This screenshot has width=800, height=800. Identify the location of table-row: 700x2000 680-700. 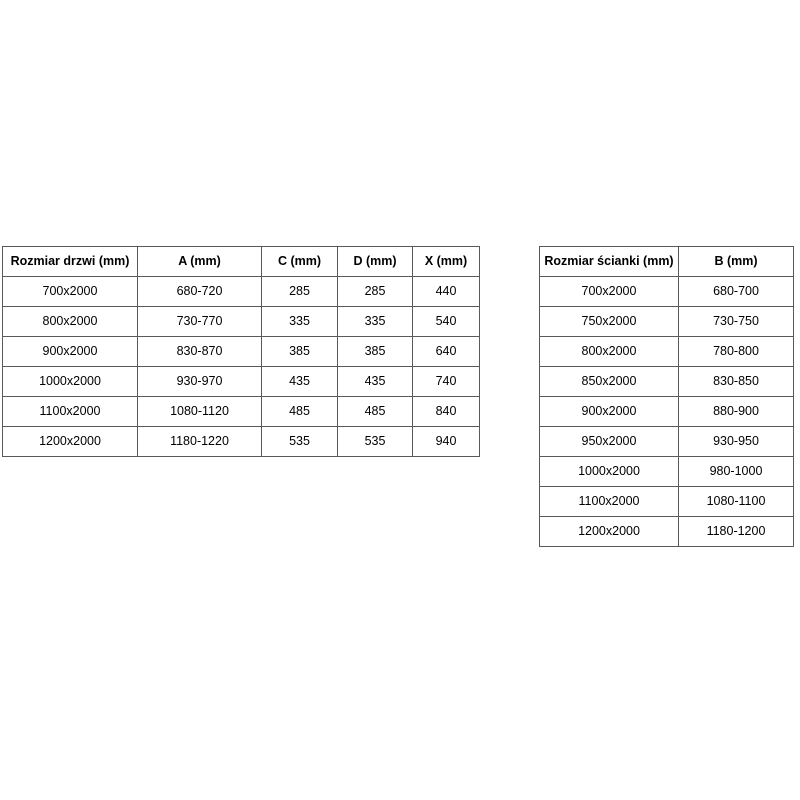
(666, 291).